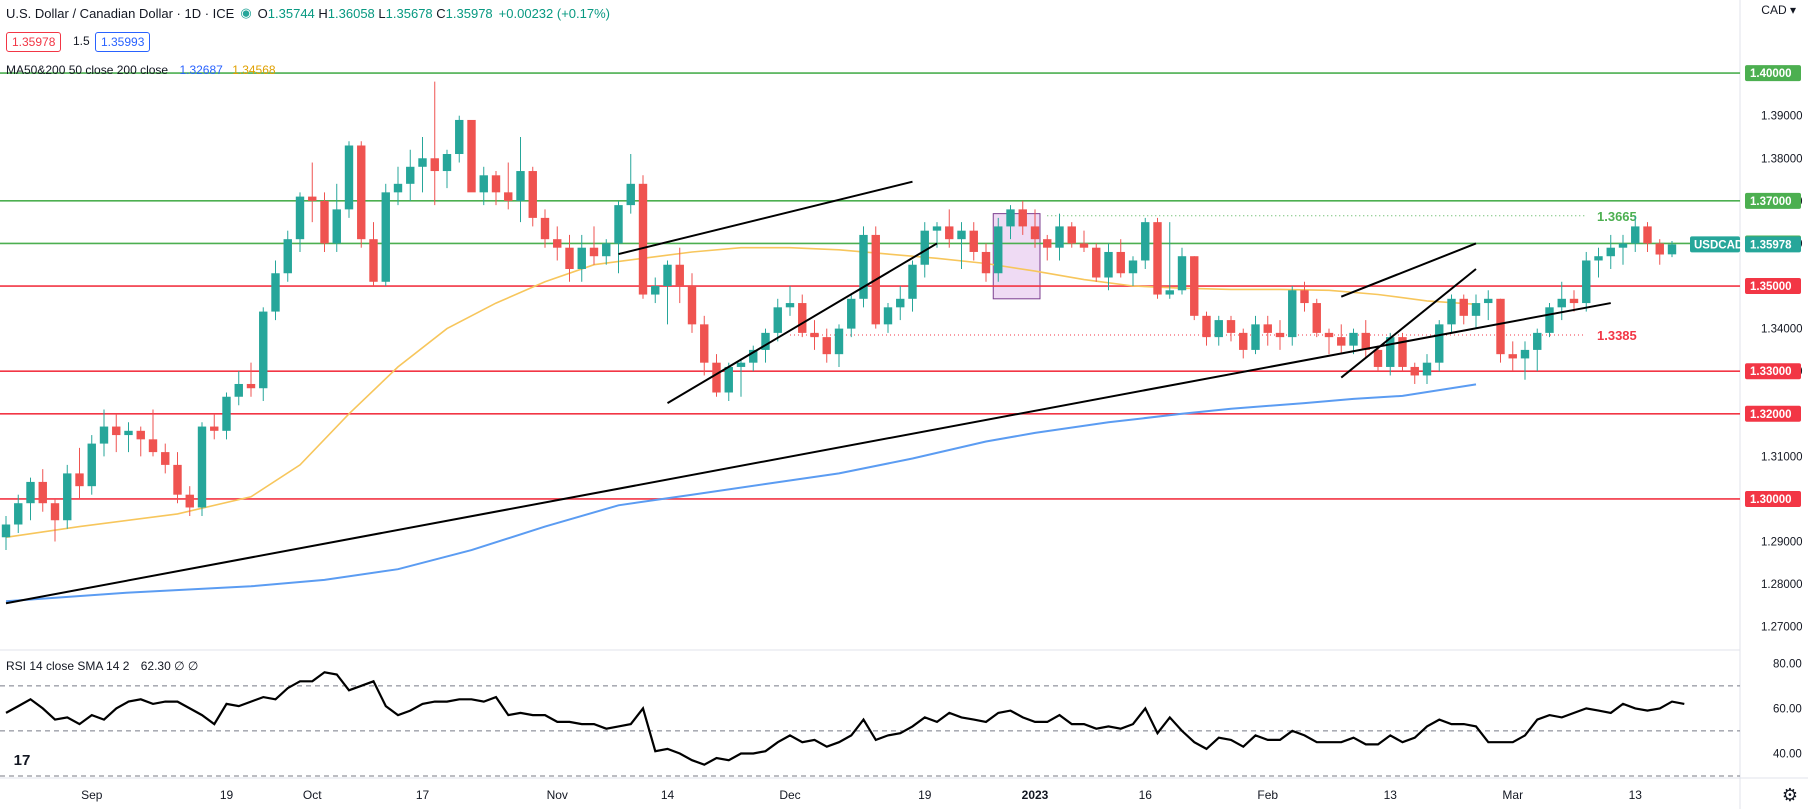 This screenshot has width=1808, height=809. What do you see at coordinates (870, 724) in the screenshot?
I see `rsi-pane` at bounding box center [870, 724].